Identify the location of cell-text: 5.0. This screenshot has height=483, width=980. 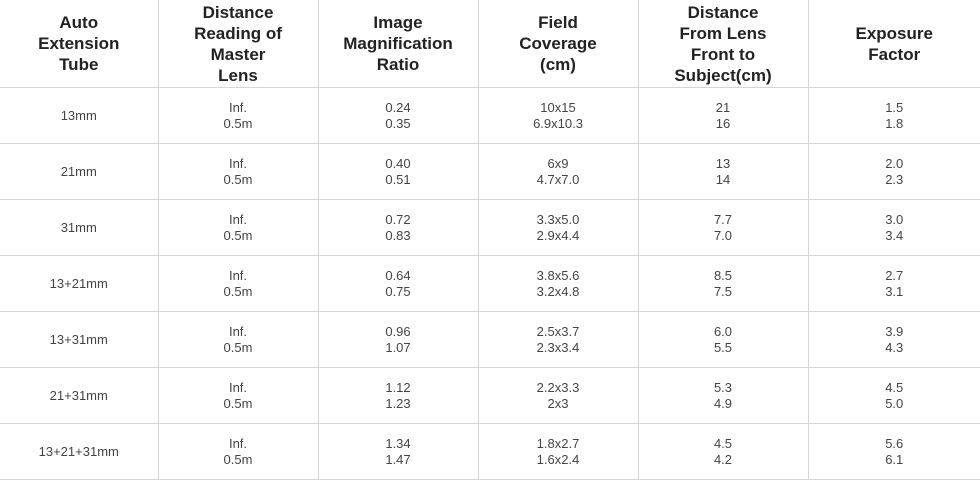
(894, 403).